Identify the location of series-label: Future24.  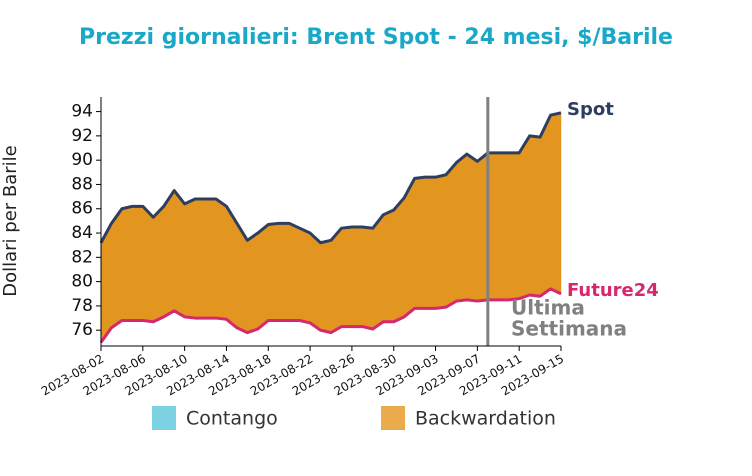
(613, 290).